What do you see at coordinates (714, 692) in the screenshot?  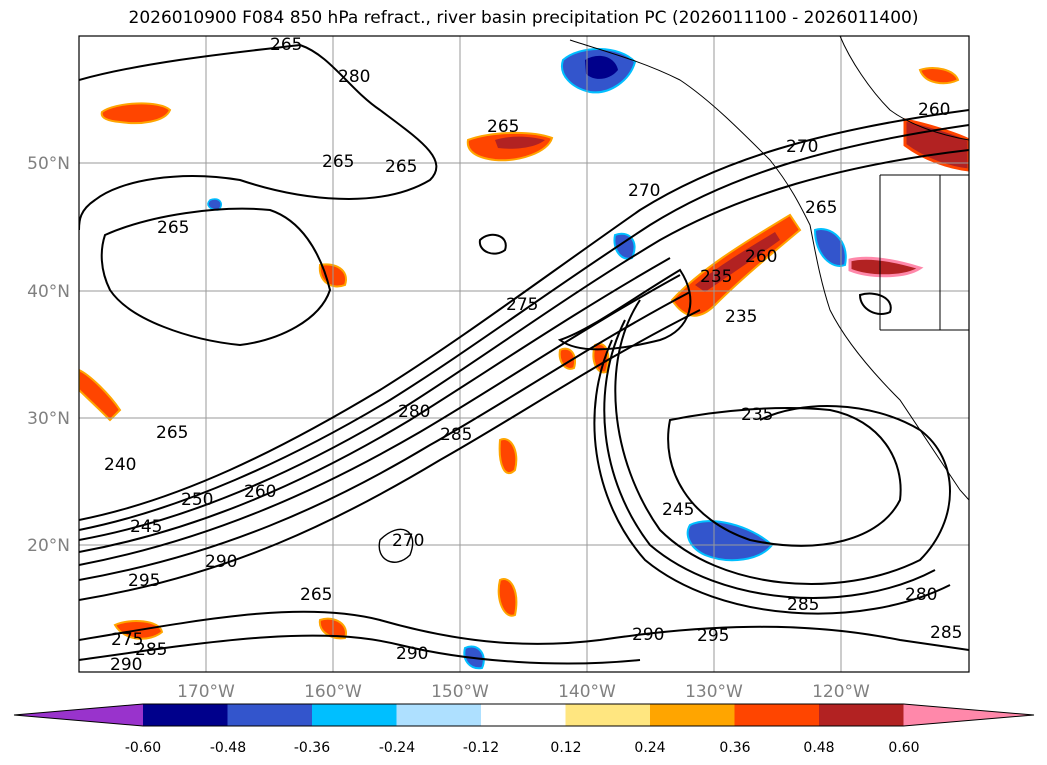 I see `lon-label: 130°W` at bounding box center [714, 692].